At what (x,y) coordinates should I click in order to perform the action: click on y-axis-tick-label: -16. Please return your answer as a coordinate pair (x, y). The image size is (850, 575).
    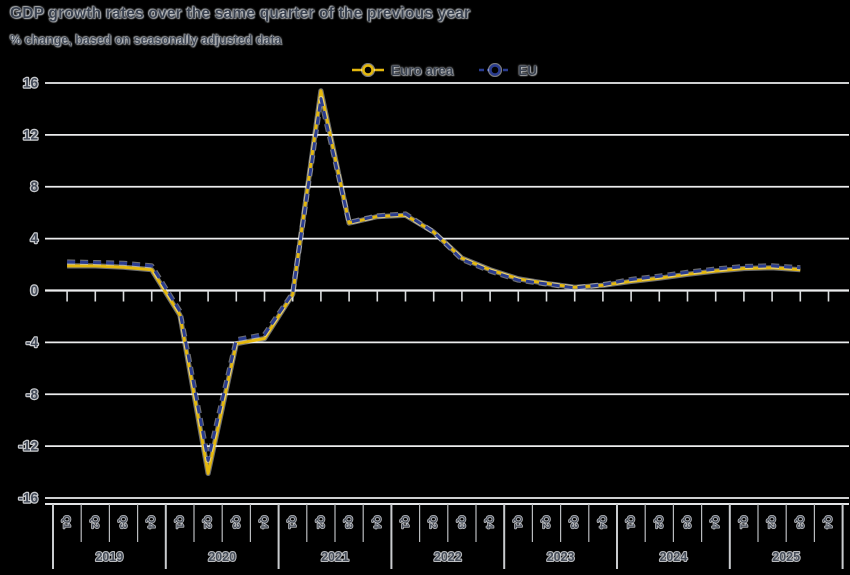
    Looking at the image, I should click on (28, 498).